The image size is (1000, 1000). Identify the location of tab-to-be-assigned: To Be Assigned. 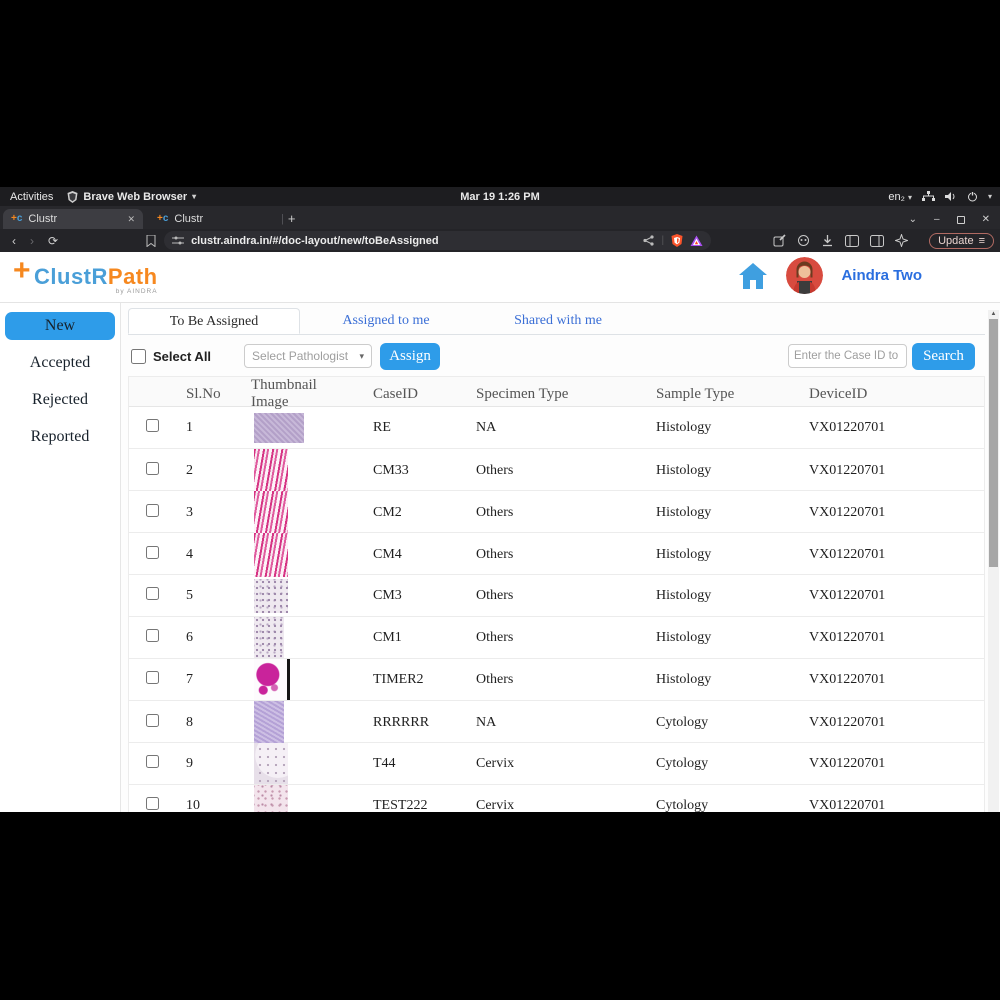
(214, 321).